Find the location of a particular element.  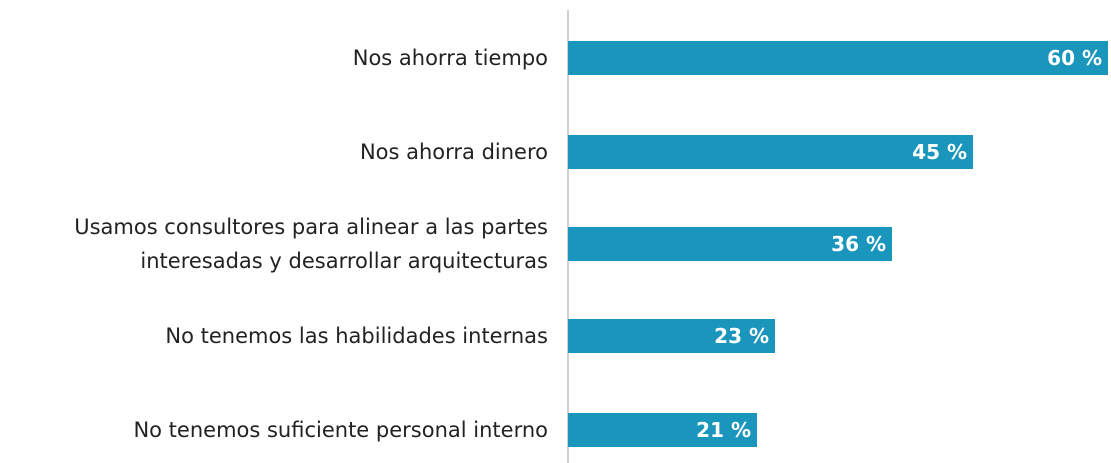

value-label: 21 % is located at coordinates (723, 430).